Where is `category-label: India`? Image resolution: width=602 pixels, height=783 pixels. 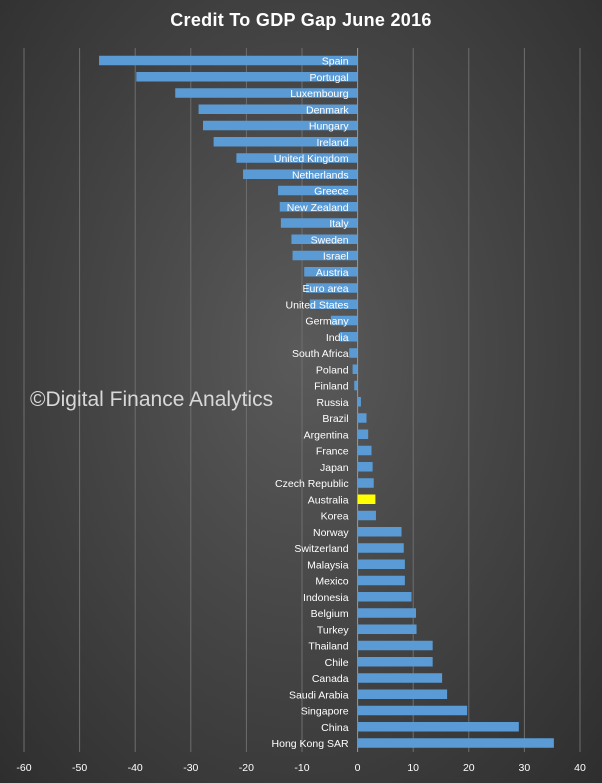 category-label: India is located at coordinates (337, 338).